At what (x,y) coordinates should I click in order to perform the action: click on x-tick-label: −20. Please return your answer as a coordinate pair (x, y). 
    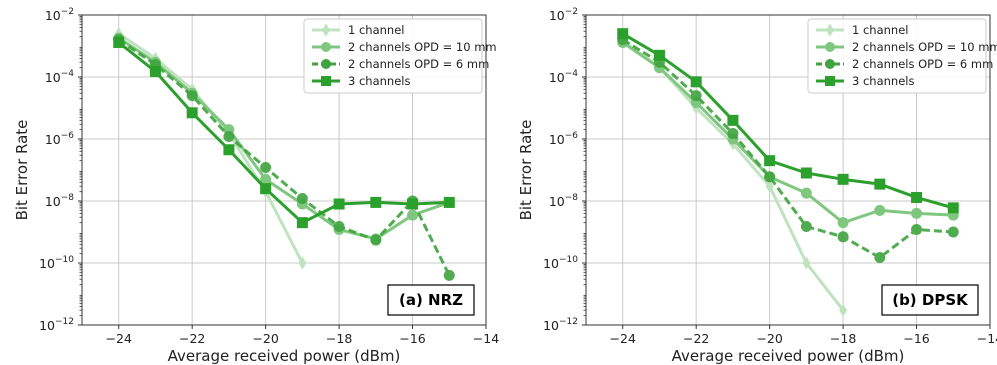
    Looking at the image, I should click on (265, 338).